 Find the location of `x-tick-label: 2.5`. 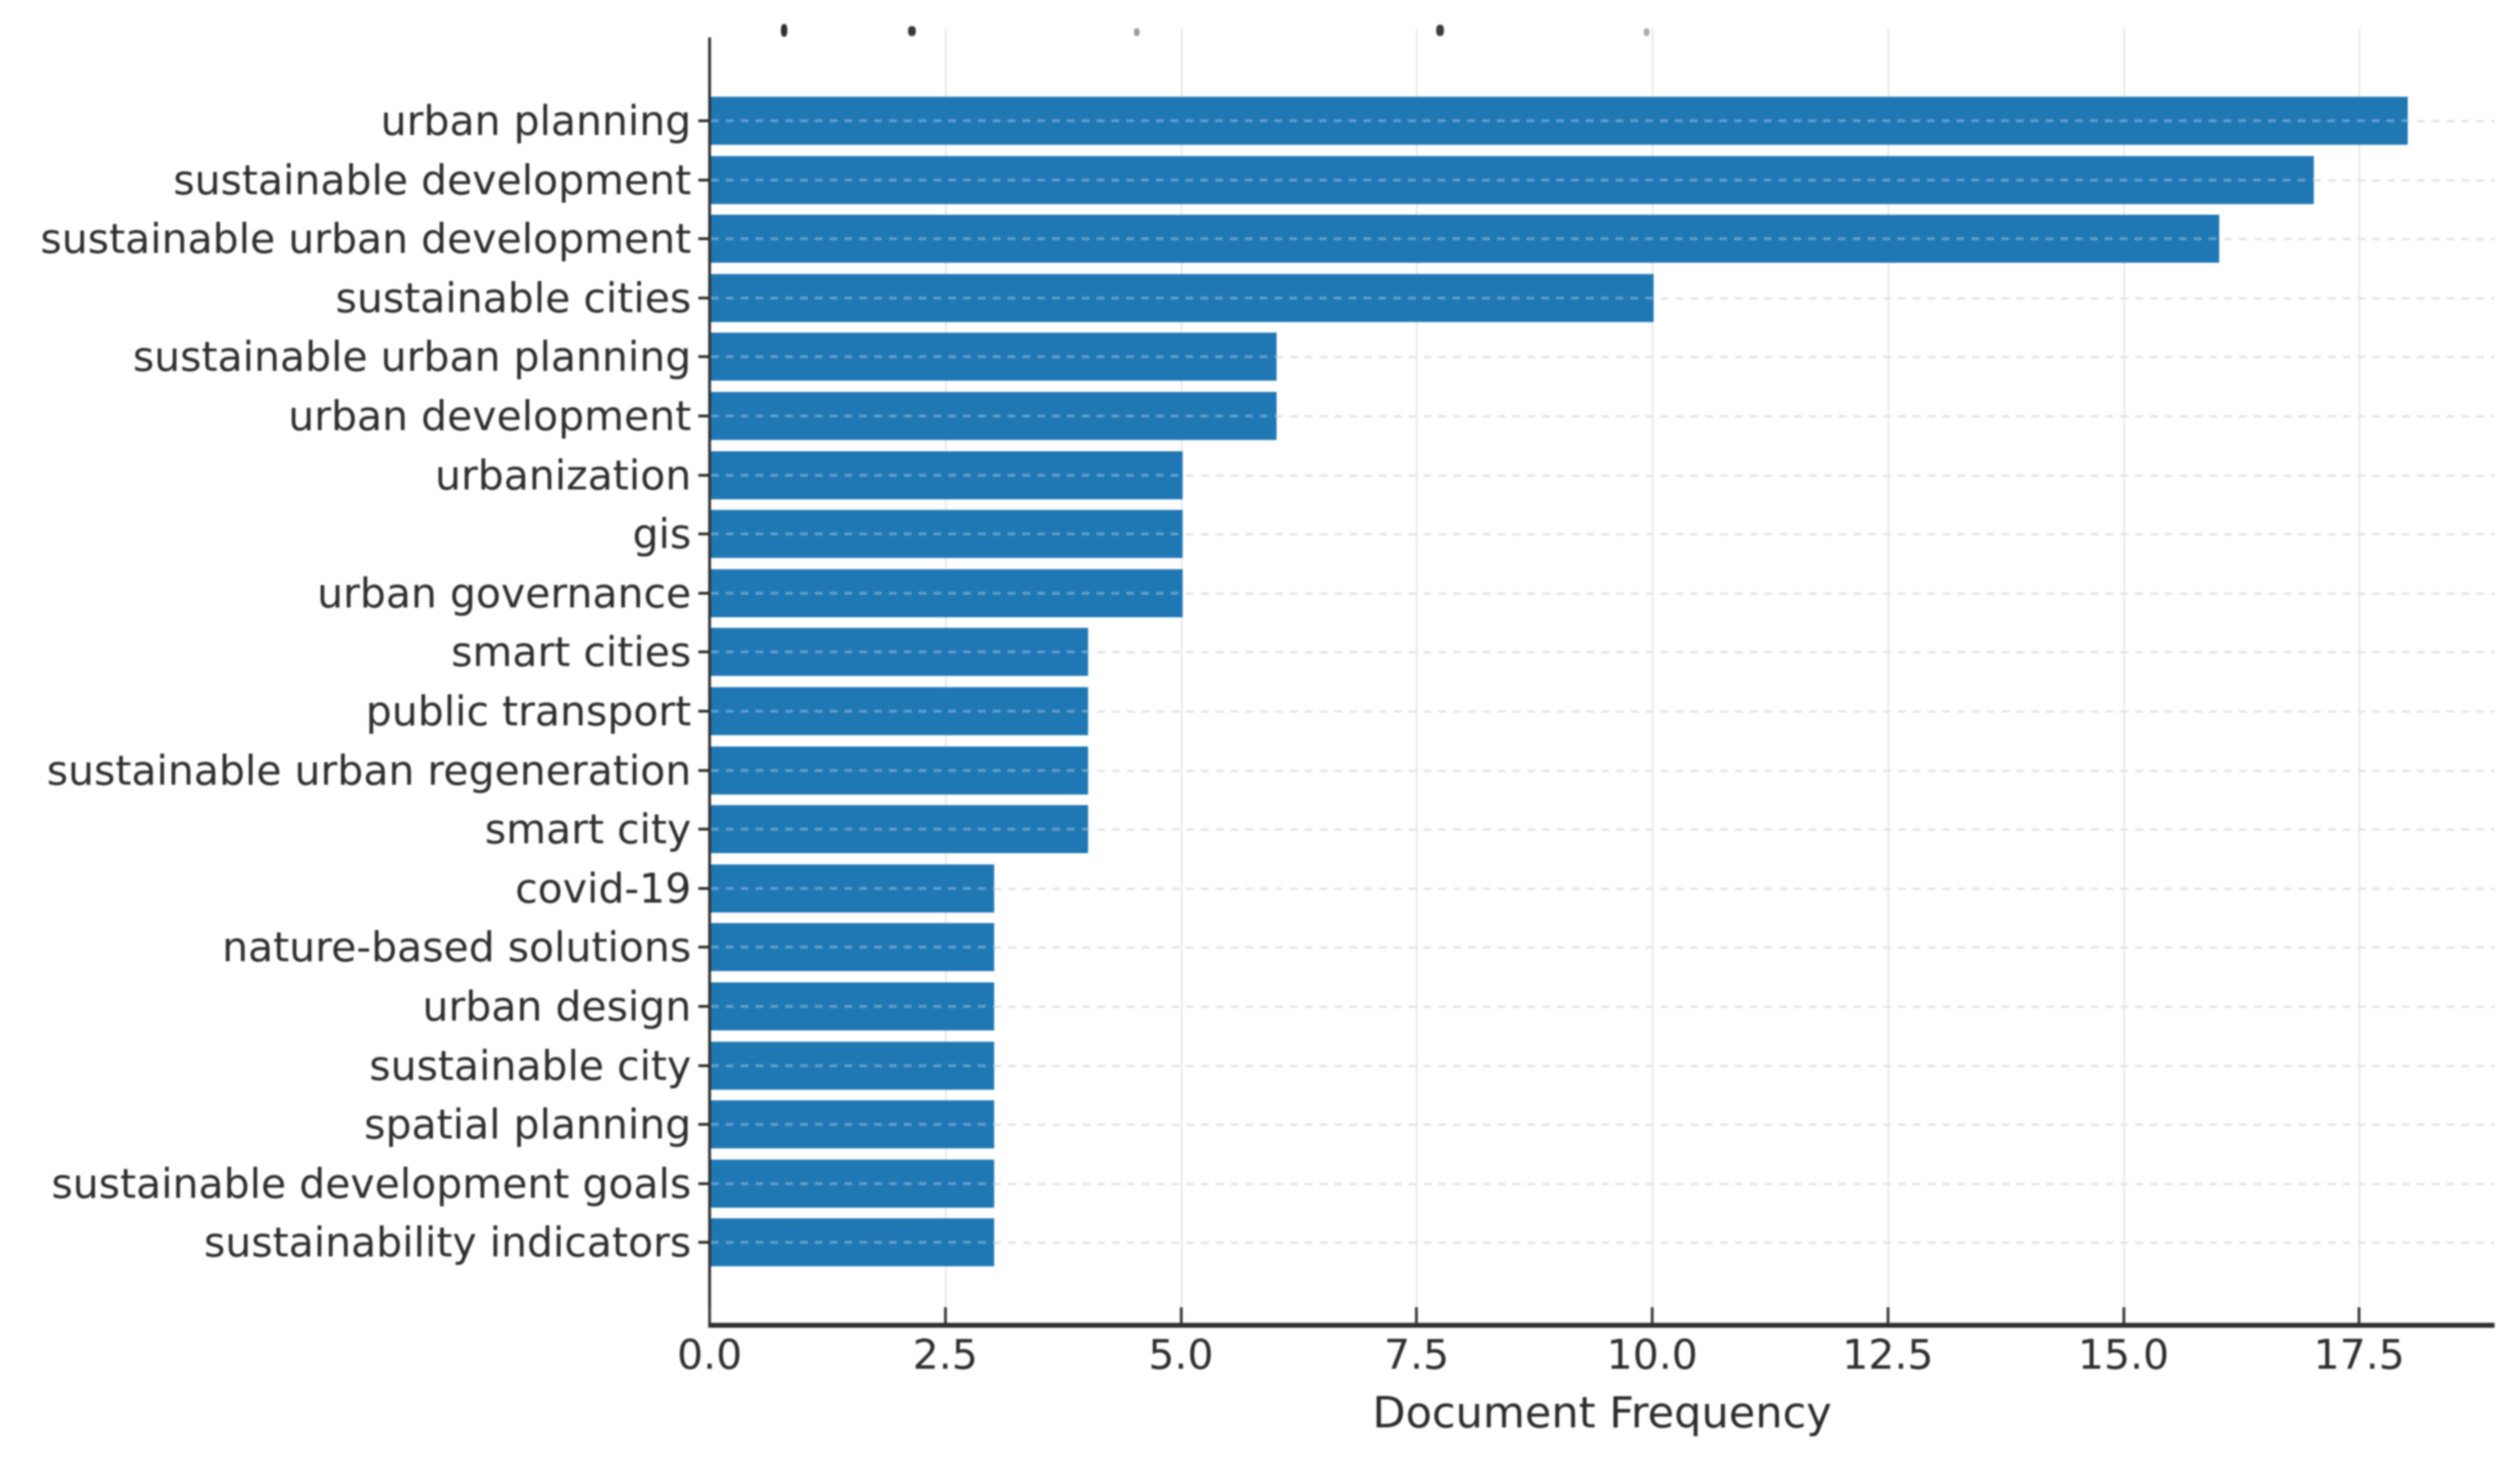

x-tick-label: 2.5 is located at coordinates (945, 1355).